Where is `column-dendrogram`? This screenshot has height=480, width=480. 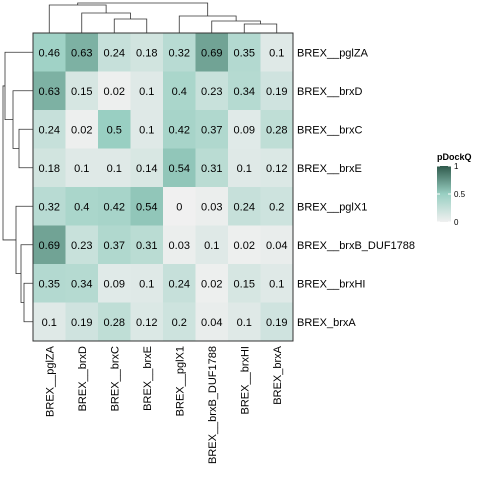
column-dendrogram is located at coordinates (163, 17).